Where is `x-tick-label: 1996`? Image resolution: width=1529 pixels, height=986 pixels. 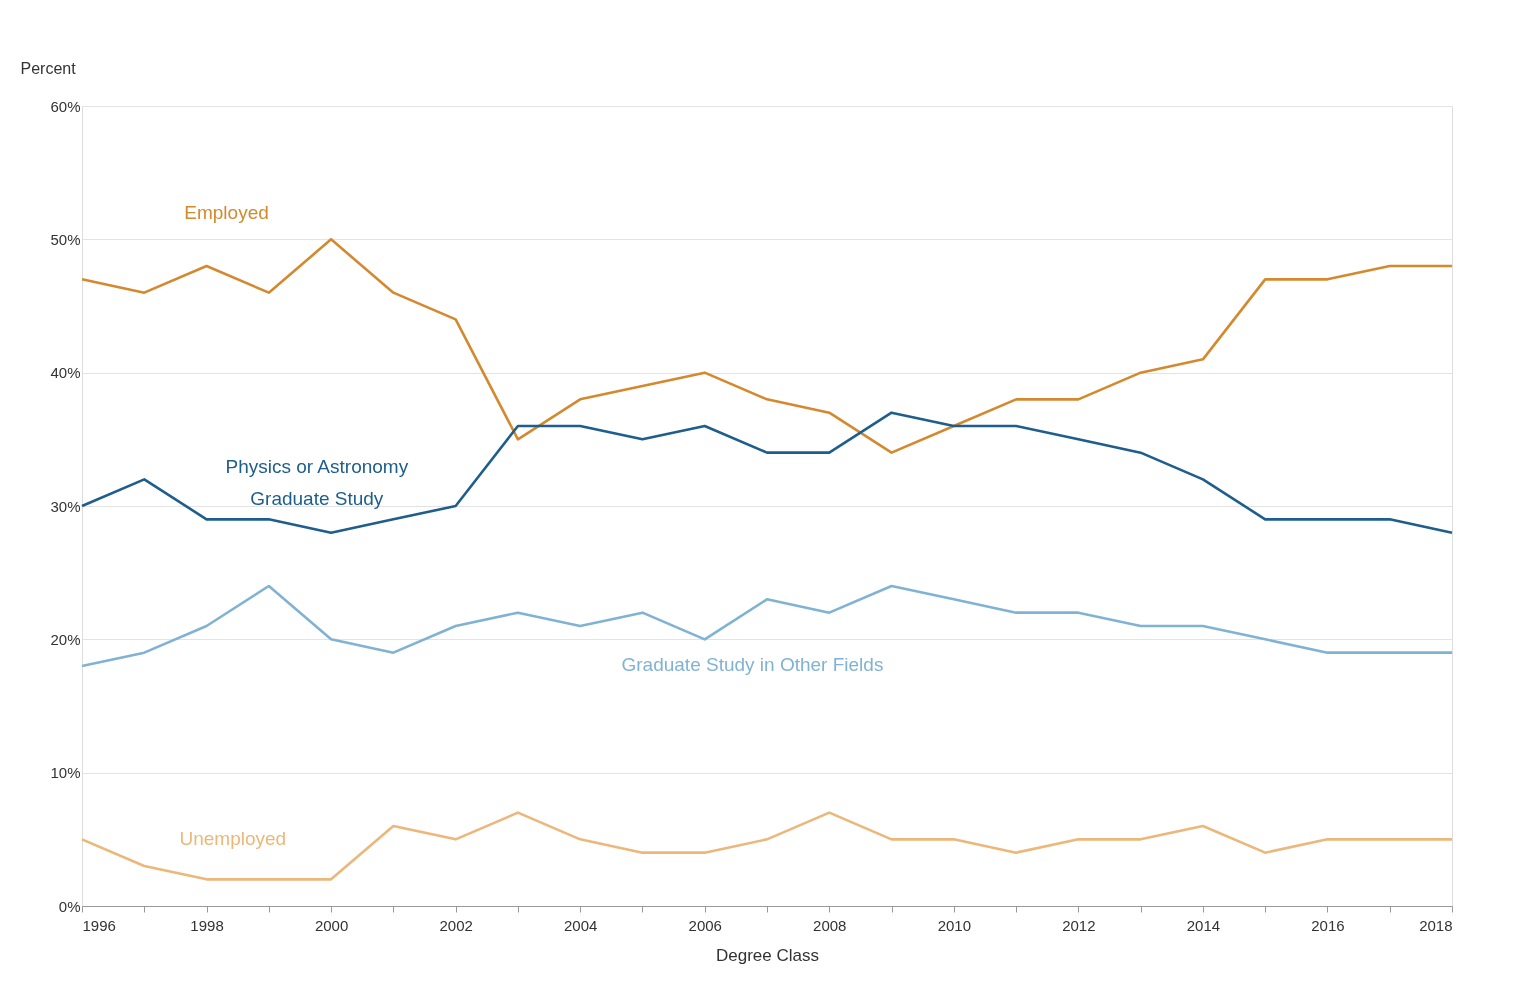
x-tick-label: 1996 is located at coordinates (99, 925).